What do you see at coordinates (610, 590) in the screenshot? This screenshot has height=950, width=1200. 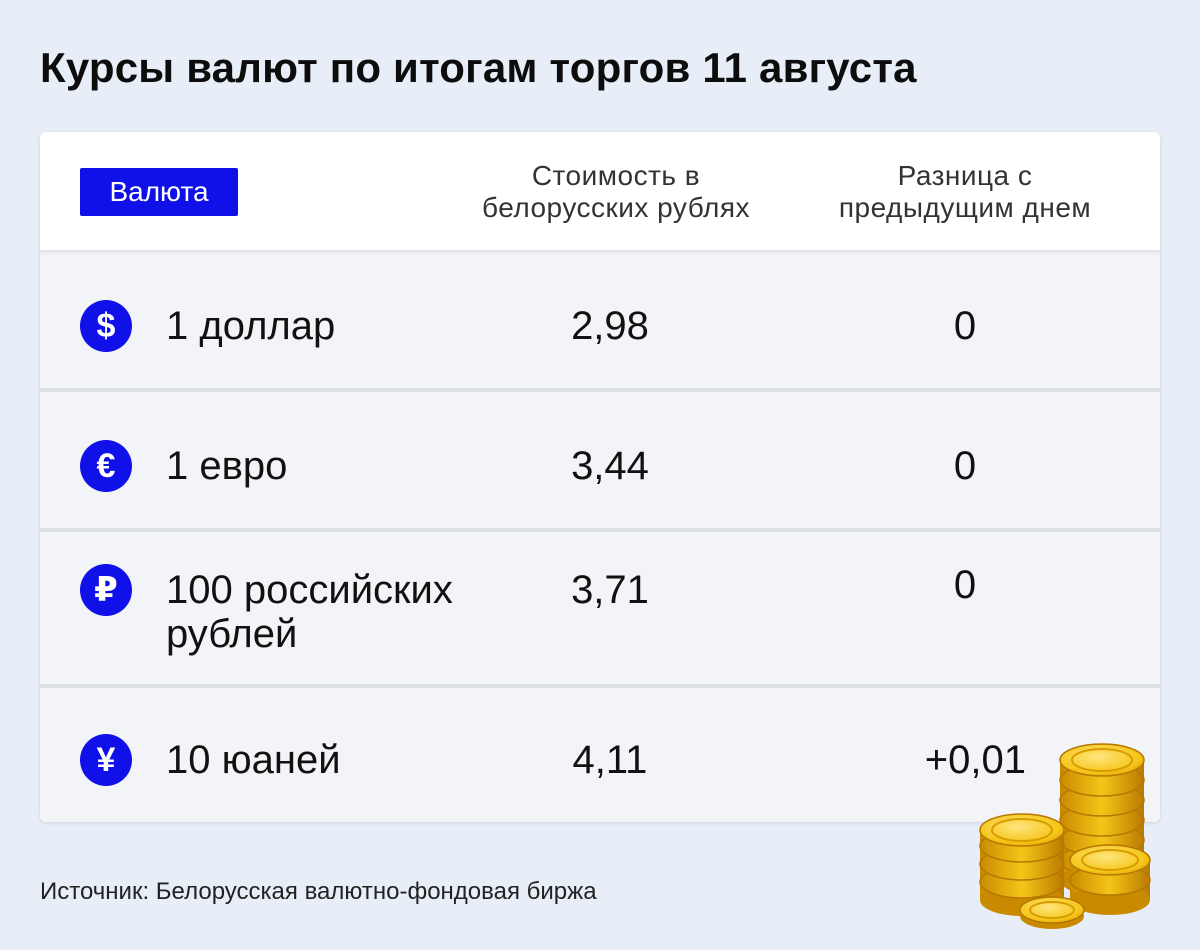 I see `currency-value: 3,71` at bounding box center [610, 590].